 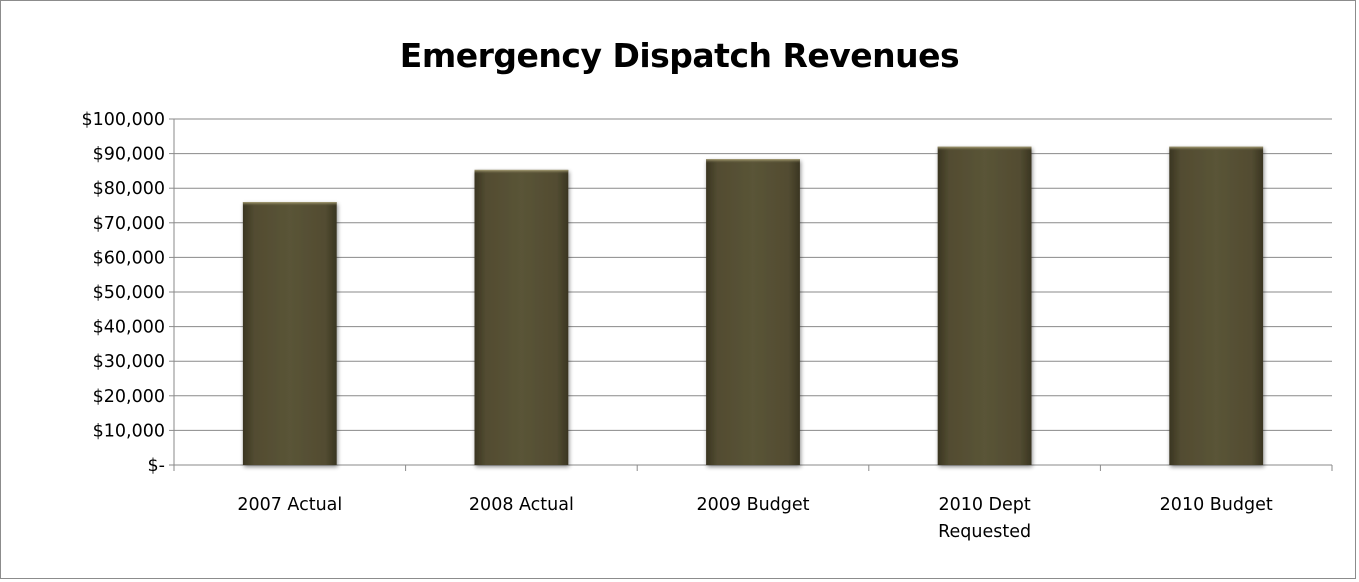 I want to click on y-tick-label: $60,000, so click(x=129, y=258).